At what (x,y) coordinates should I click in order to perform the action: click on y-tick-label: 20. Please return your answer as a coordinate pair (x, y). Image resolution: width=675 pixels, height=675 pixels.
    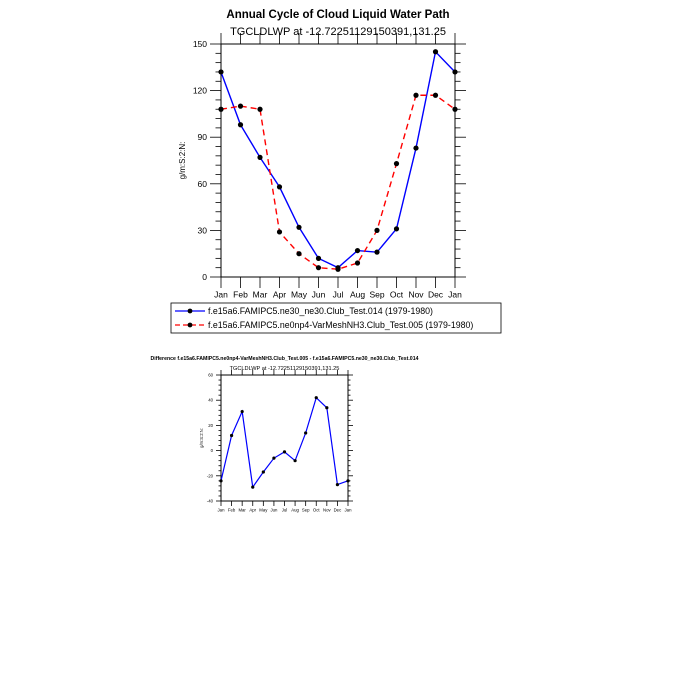
    Looking at the image, I should click on (210, 425).